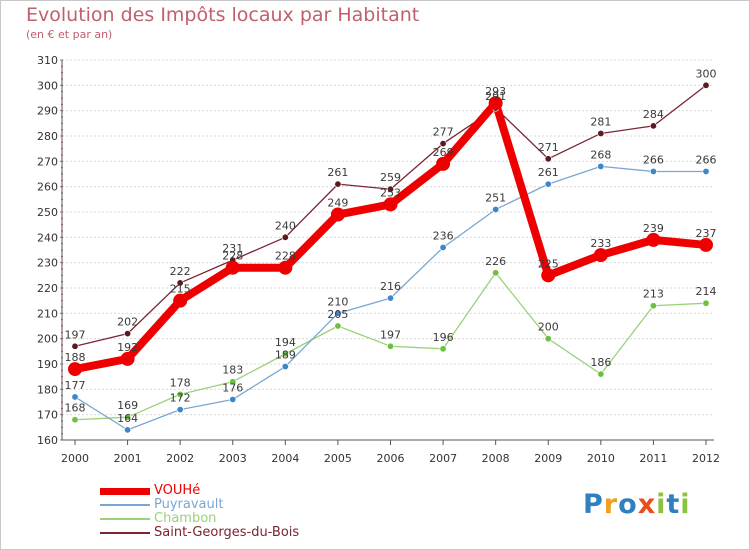  I want to click on x-tick-label: 2000, so click(75, 458).